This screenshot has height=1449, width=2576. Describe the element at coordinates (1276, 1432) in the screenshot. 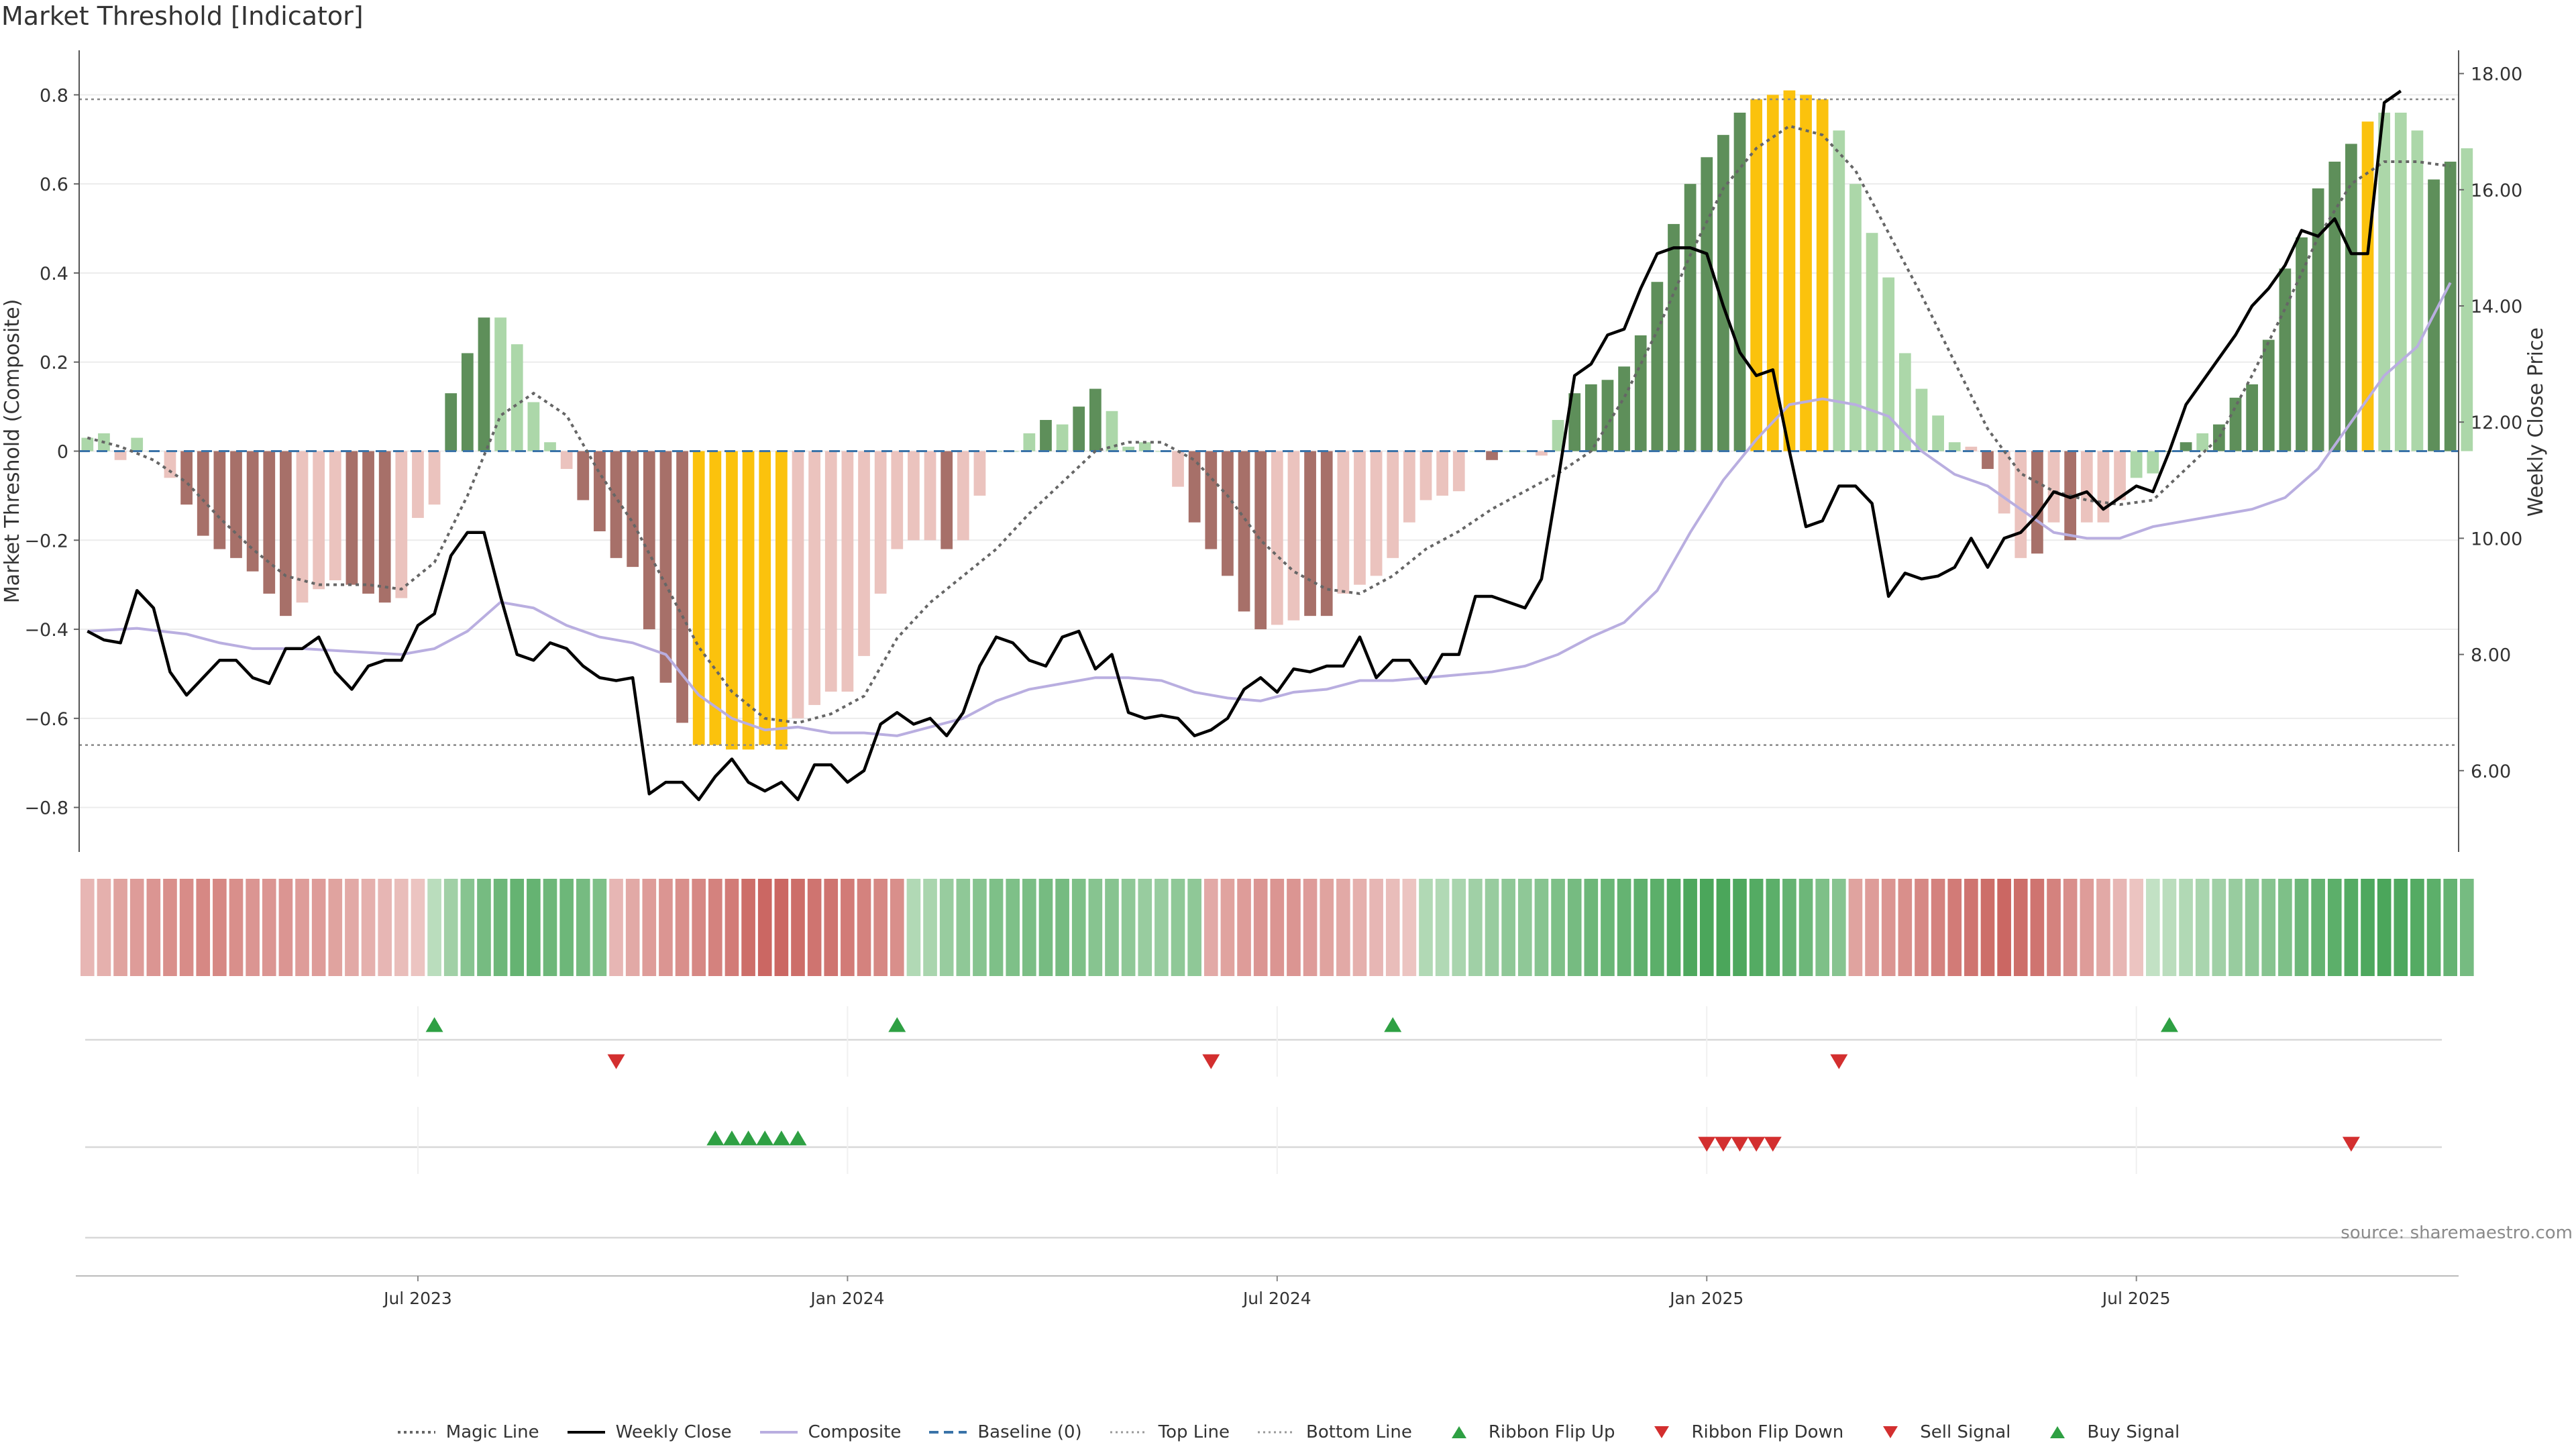

I see `dotted-gray-line-icon` at that location.